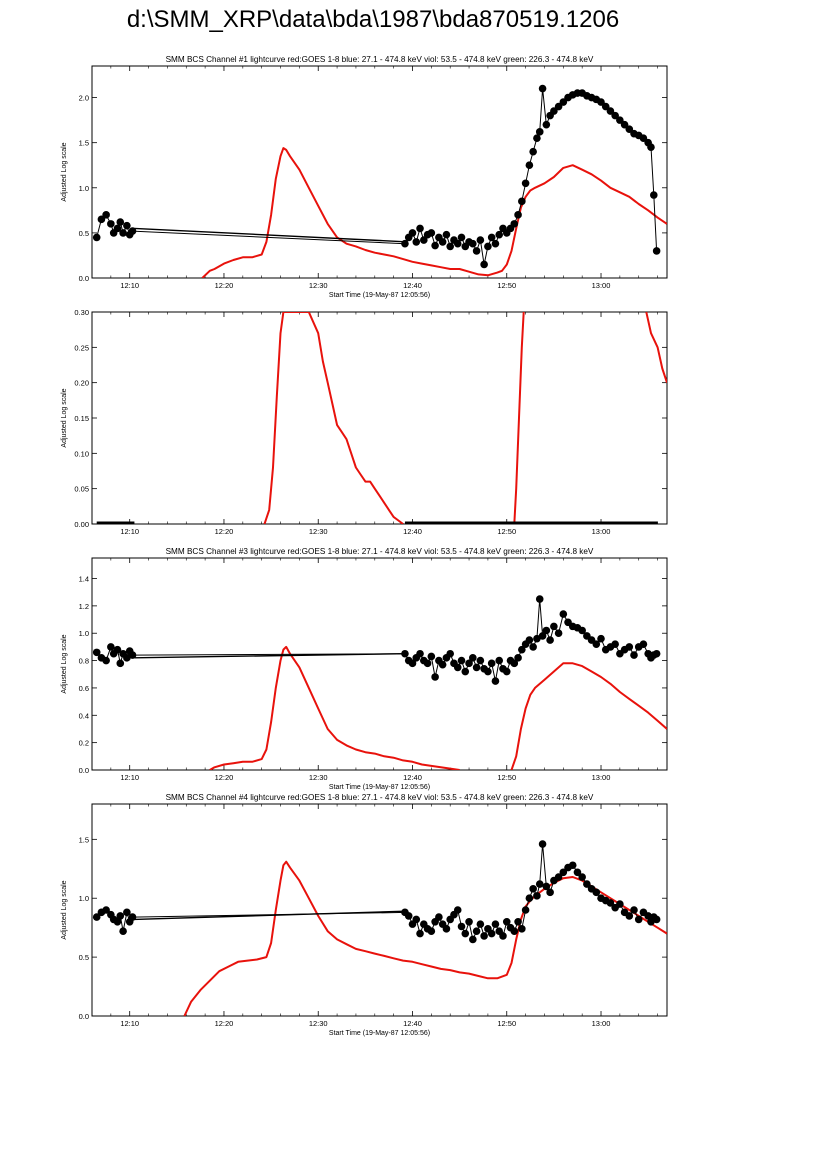 The height and width of the screenshot is (1169, 826). Describe the element at coordinates (376, 640) in the screenshot. I see `channel-curve` at that location.